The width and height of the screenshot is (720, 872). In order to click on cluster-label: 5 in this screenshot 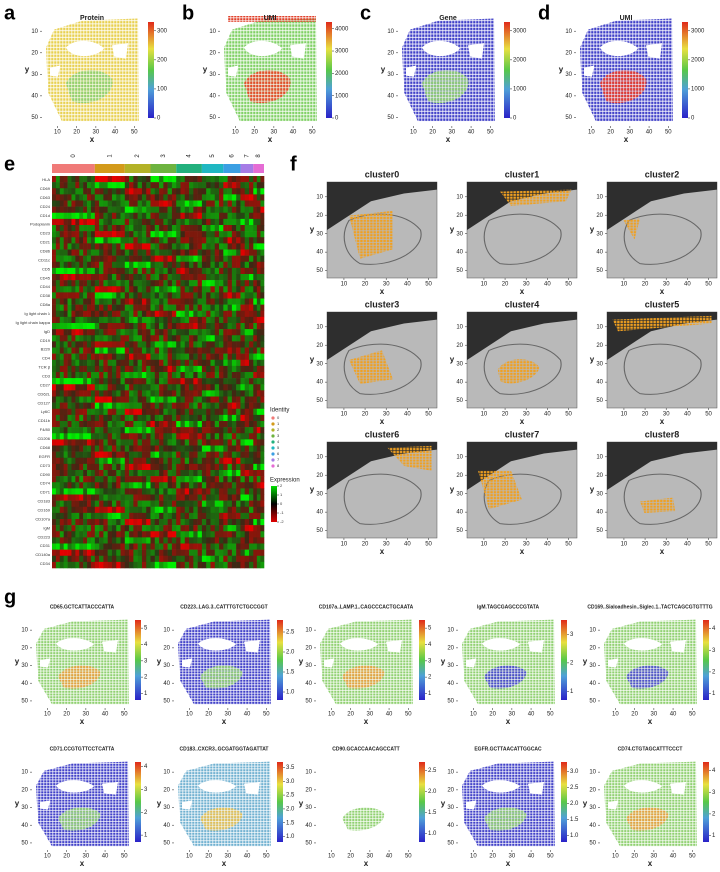, I will do `click(213, 156)`.